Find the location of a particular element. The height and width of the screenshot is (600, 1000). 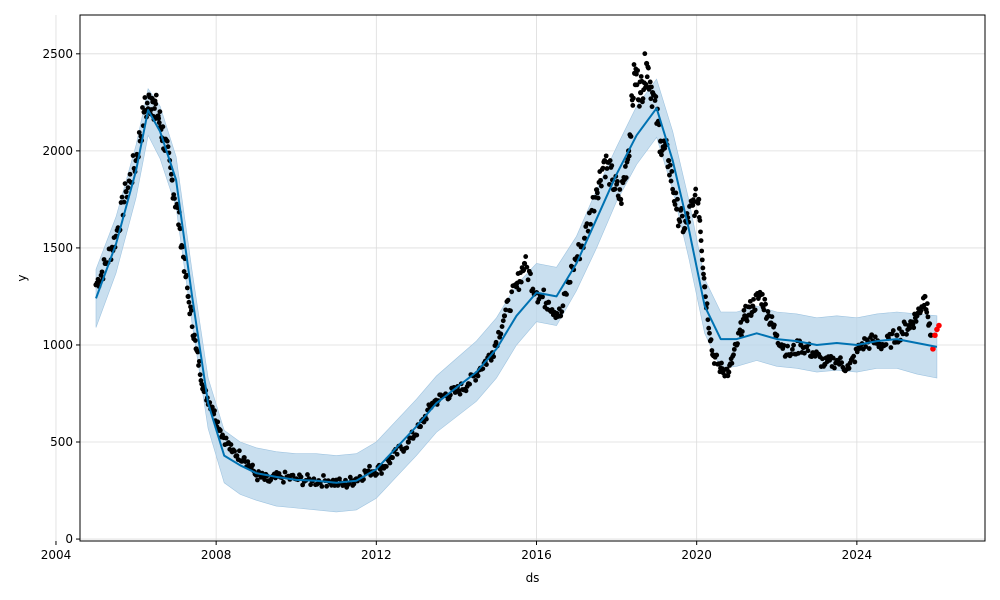

x-axis-label: ds is located at coordinates (533, 578).